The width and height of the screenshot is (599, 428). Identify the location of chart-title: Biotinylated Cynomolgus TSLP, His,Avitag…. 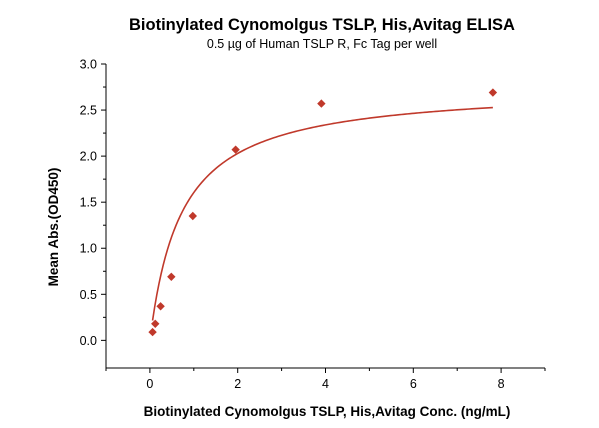
(322, 25).